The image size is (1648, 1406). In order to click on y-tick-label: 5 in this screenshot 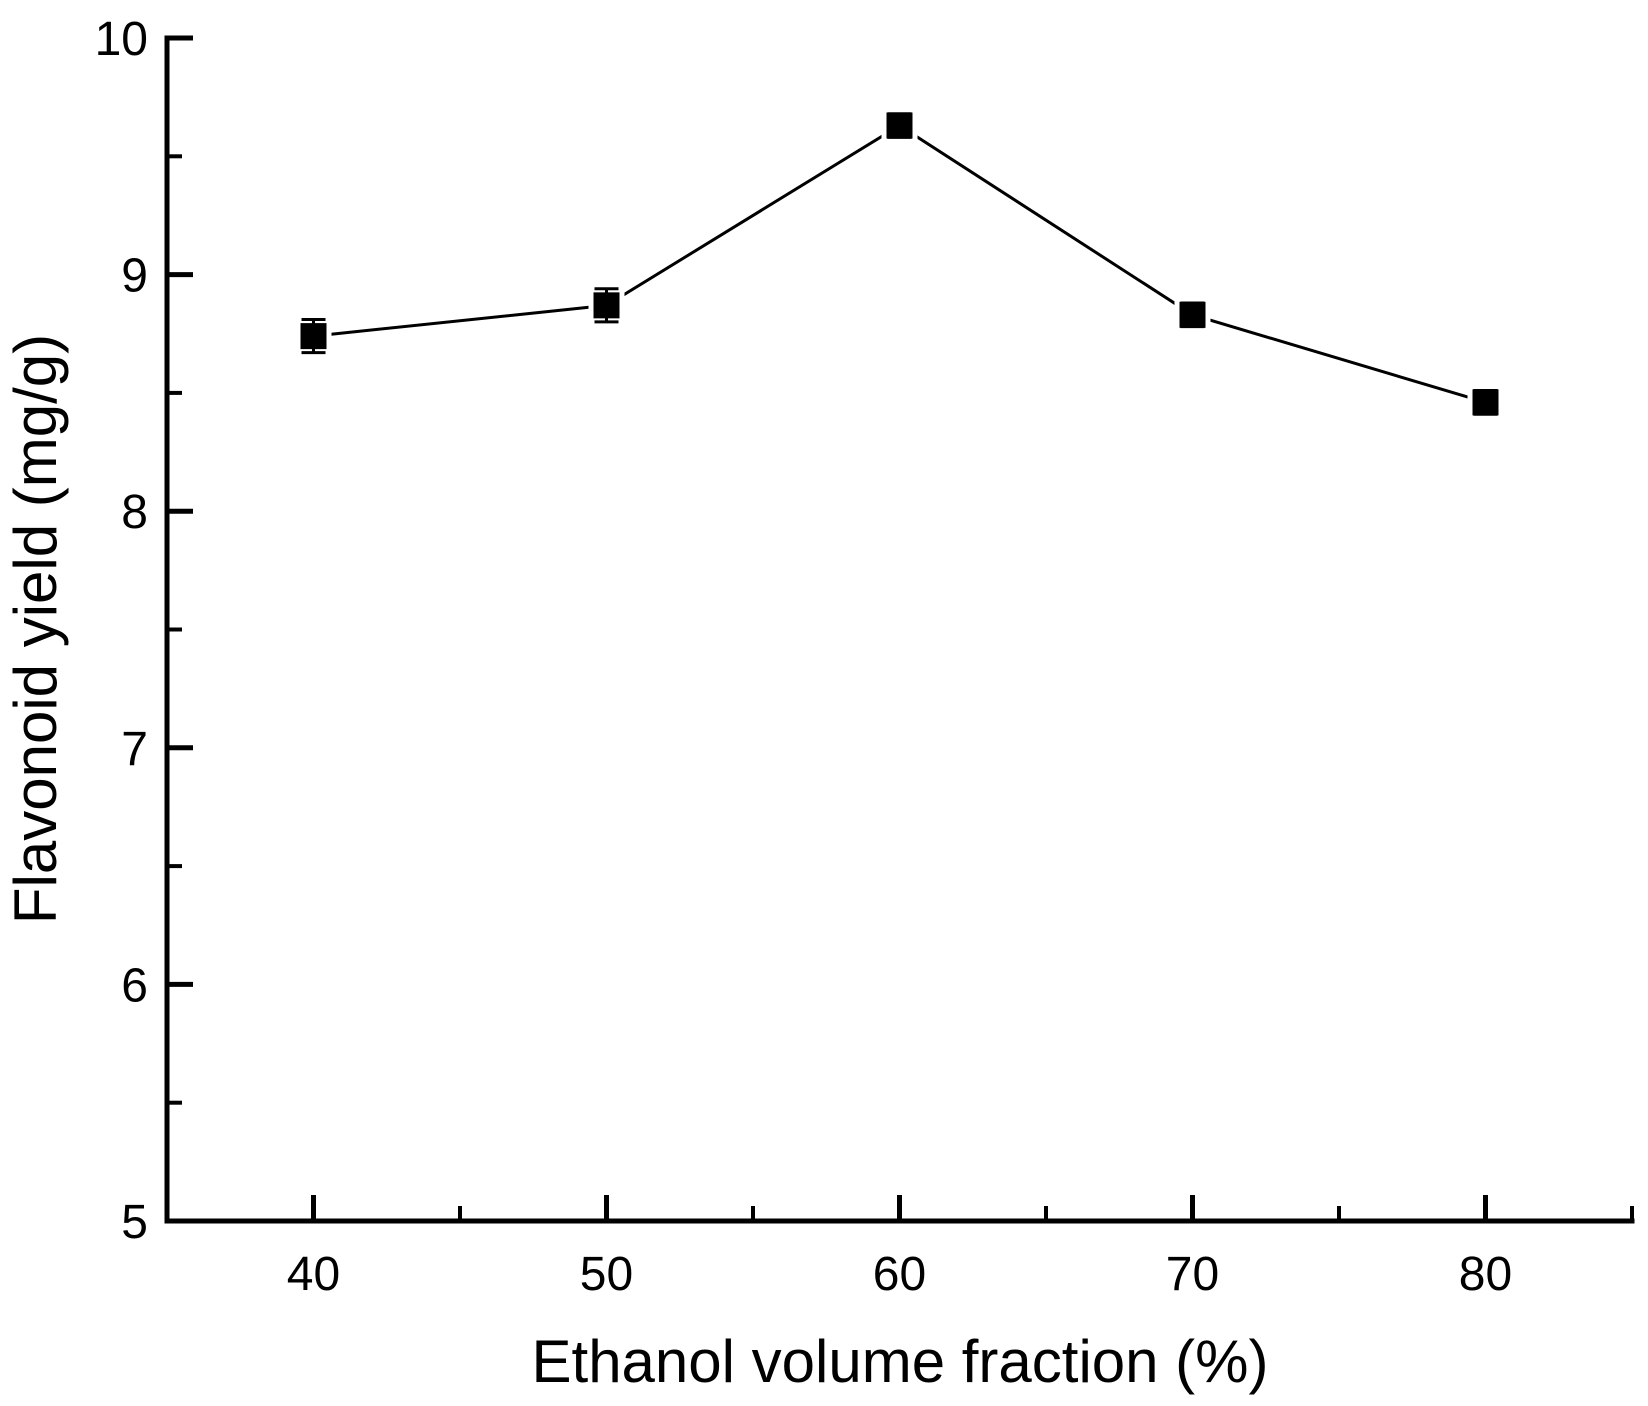, I will do `click(134, 1222)`.